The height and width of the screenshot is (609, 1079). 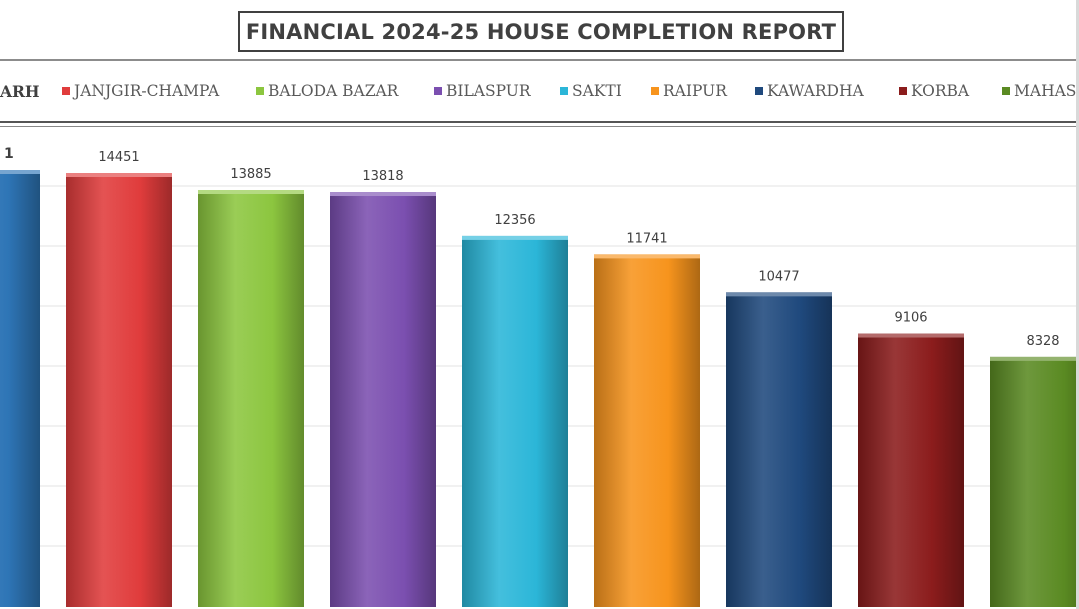 What do you see at coordinates (695, 91) in the screenshot?
I see `legend-label: RAIPUR` at bounding box center [695, 91].